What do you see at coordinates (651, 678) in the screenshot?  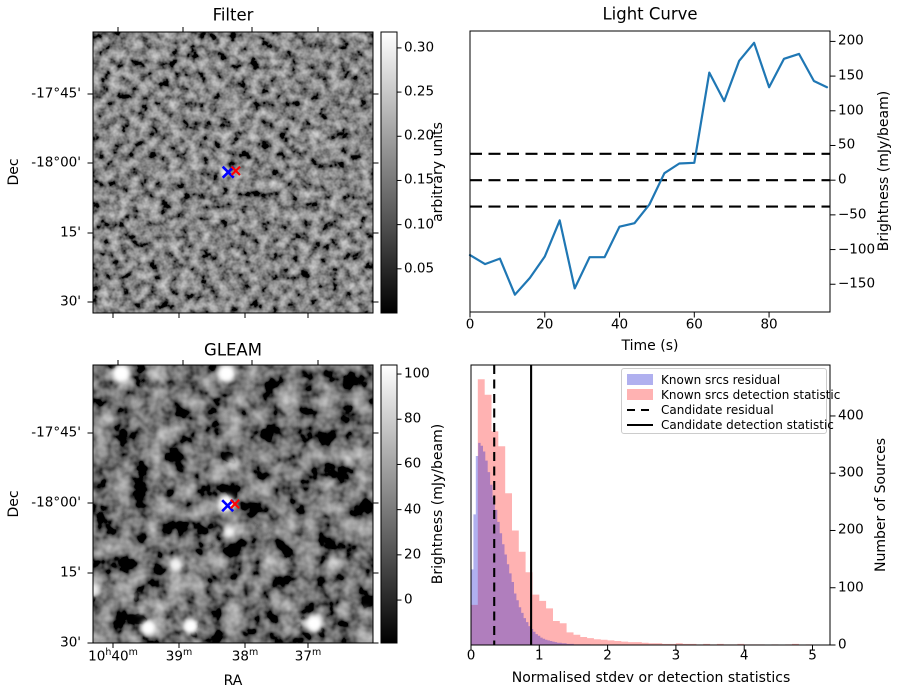 I see `histogram-xlabel: Normalised stdev or detection statistics` at bounding box center [651, 678].